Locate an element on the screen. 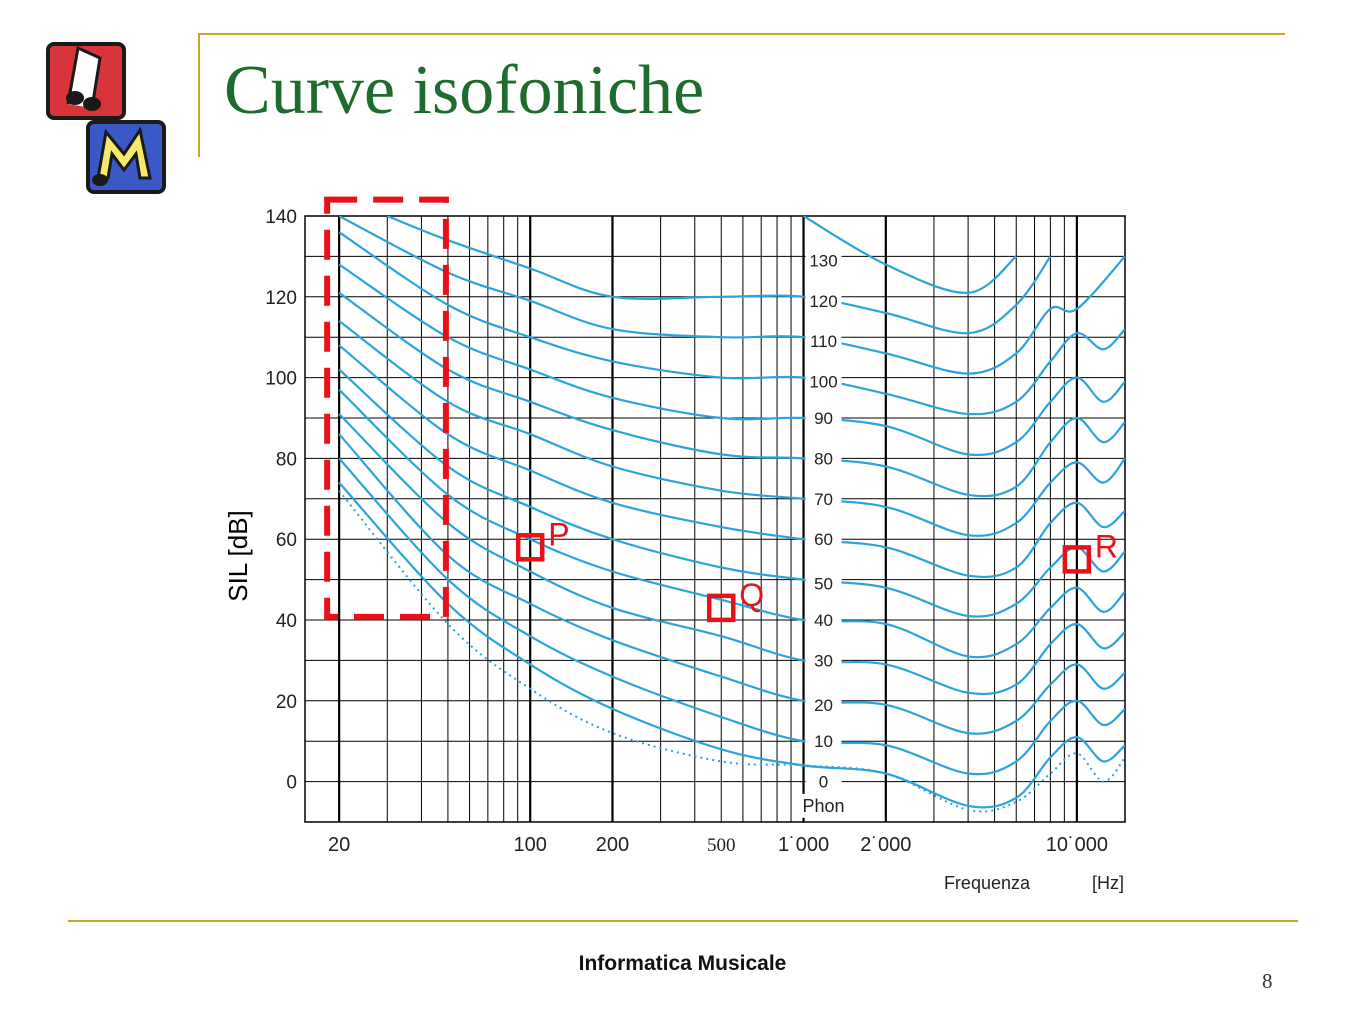 The image size is (1365, 1024). y-tick-label: 40 is located at coordinates (286, 621).